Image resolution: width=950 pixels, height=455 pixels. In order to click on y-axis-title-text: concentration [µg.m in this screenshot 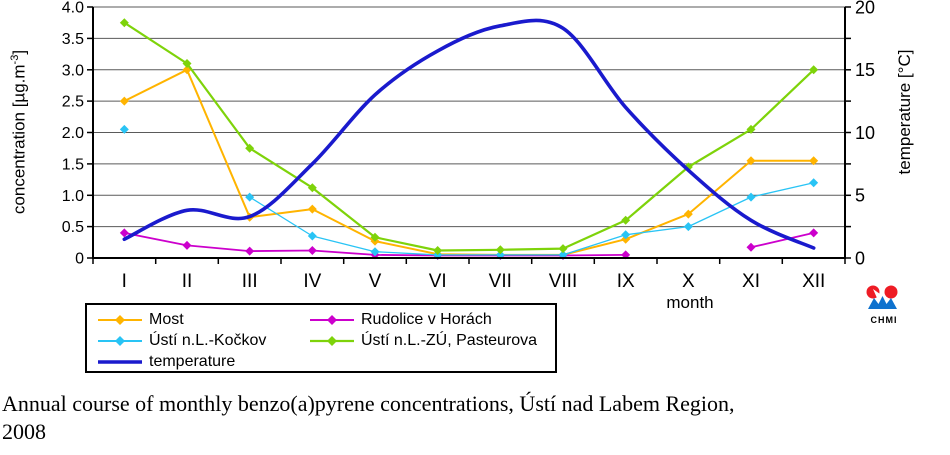, I will do `click(19, 139)`.